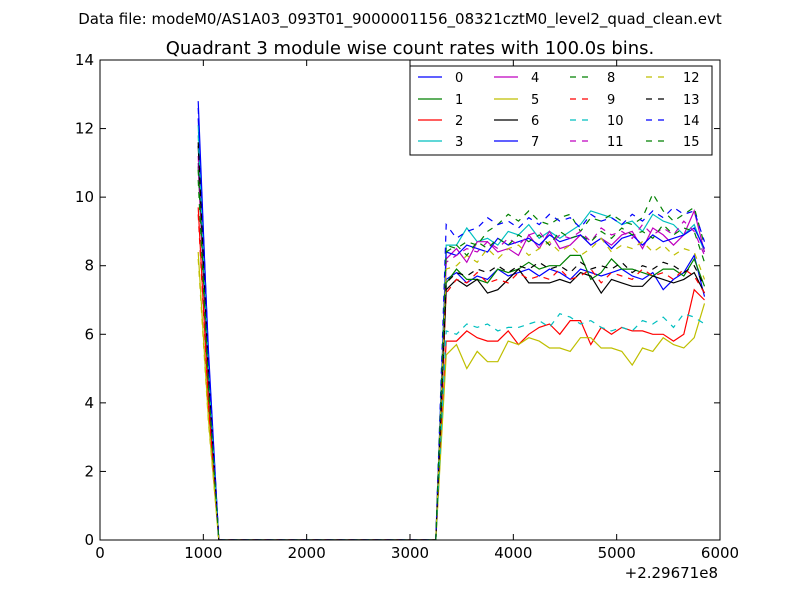 Image resolution: width=800 pixels, height=600 pixels. Describe the element at coordinates (513, 553) in the screenshot. I see `x-tick-label: 4000` at that location.